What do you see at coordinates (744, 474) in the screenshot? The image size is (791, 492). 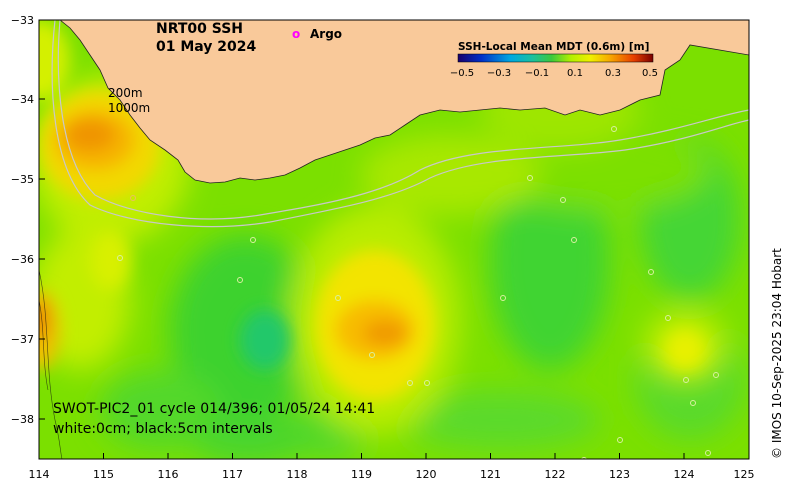 I see `lon-tick-label: 125` at bounding box center [744, 474].